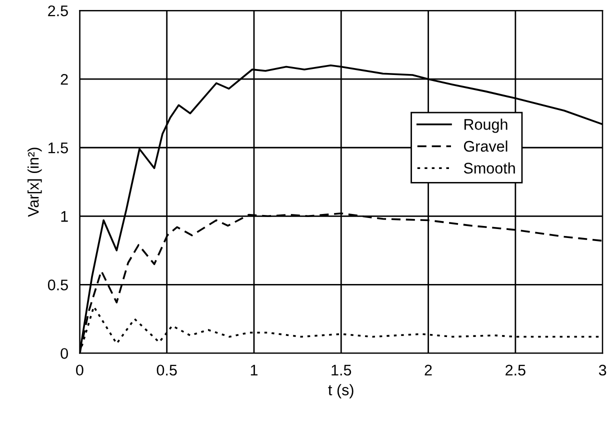  Describe the element at coordinates (486, 146) in the screenshot. I see `legend-label: Gravel` at that location.